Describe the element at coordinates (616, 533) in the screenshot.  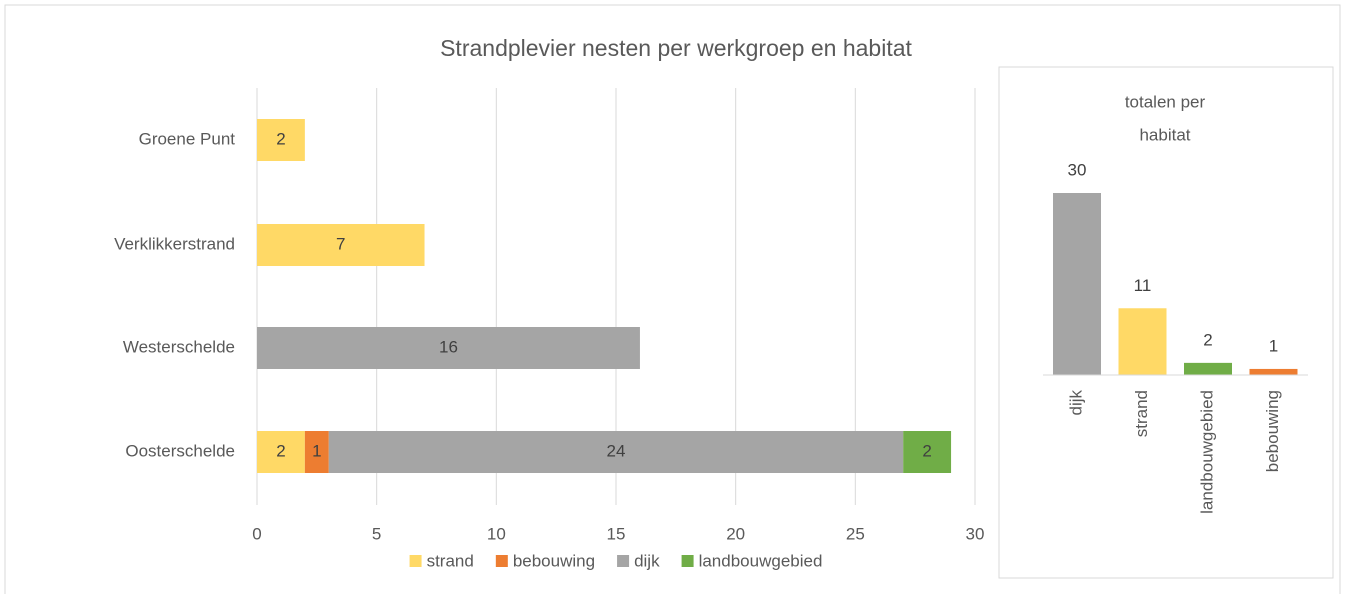
I see `x-tick-label: 15` at that location.